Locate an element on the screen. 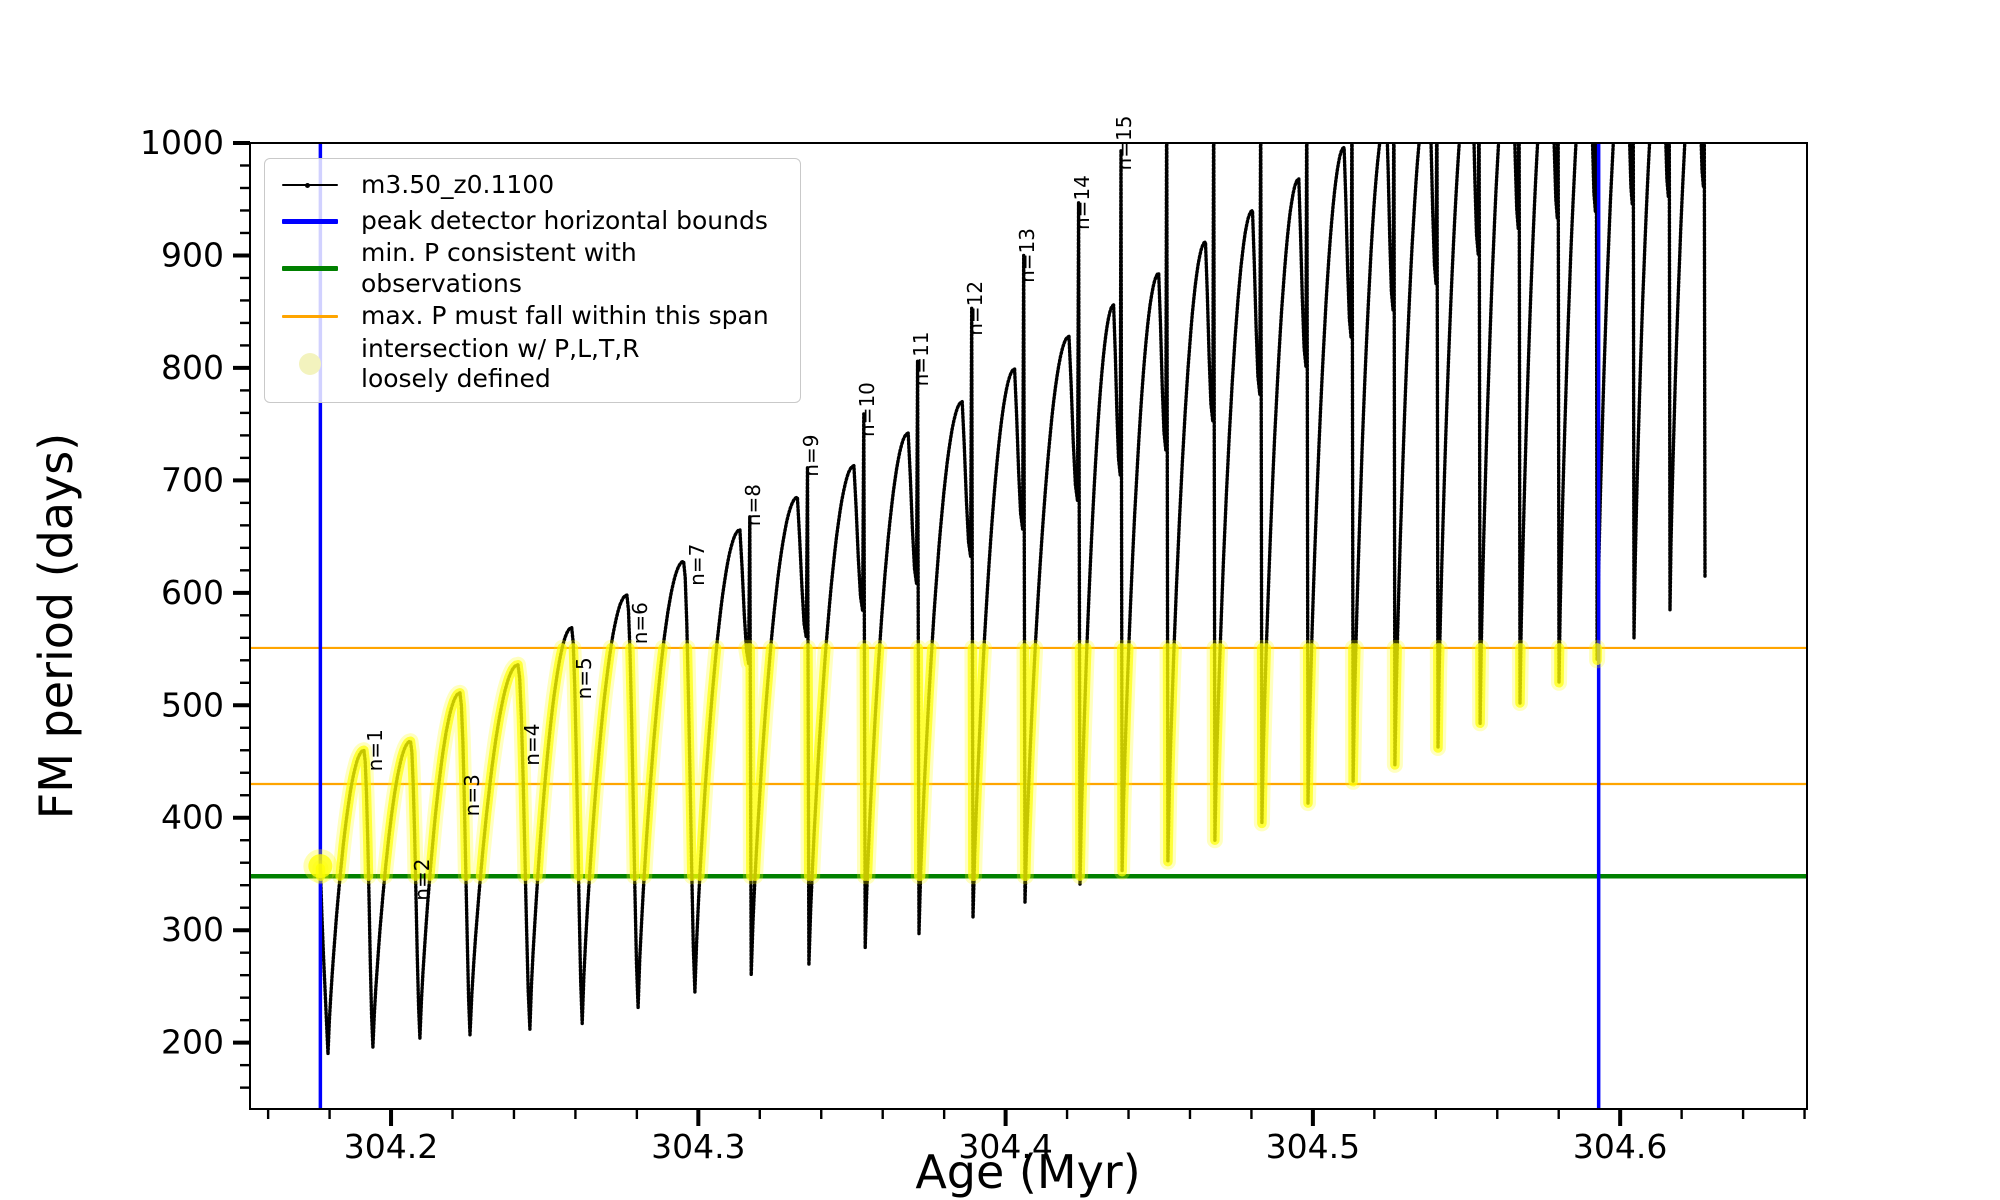  tooth-label-n=2: n=2 is located at coordinates (422, 880).